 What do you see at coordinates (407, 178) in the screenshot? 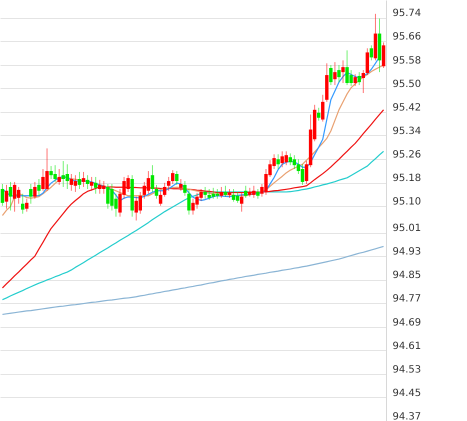
I see `y-tick-label: 95.18` at bounding box center [407, 178].